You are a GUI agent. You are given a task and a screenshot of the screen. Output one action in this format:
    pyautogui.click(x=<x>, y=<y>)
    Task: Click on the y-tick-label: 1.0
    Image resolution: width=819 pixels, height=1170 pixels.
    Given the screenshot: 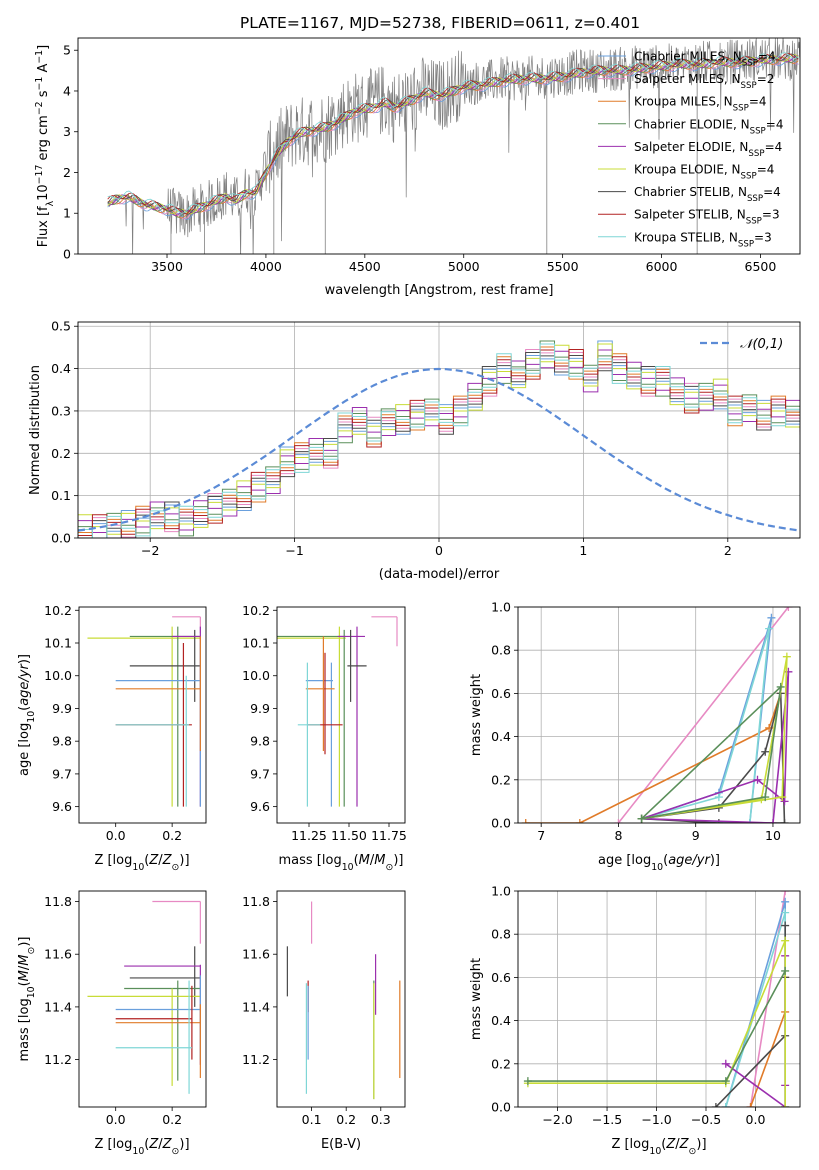 What is the action you would take?
    pyautogui.click(x=501, y=607)
    